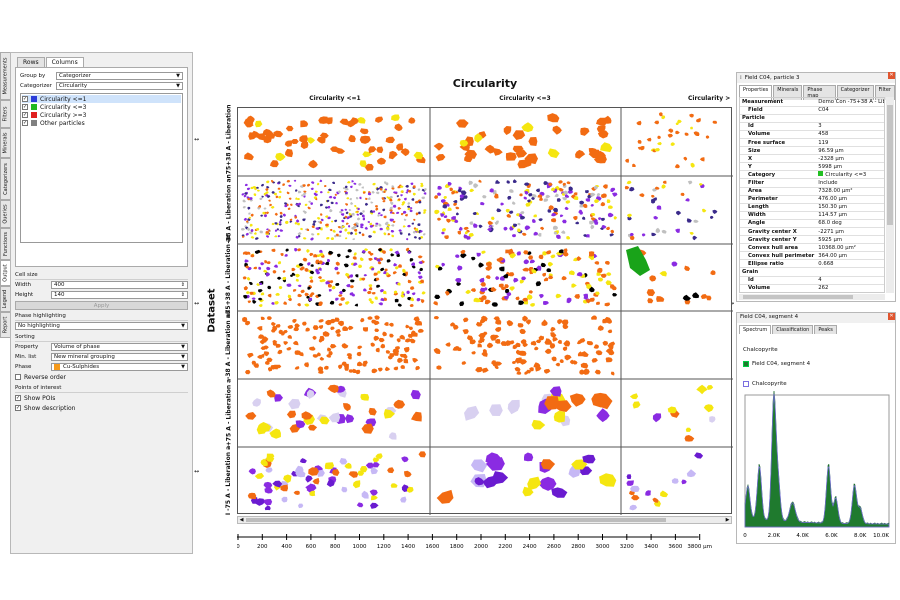 This screenshot has width=900, height=600. Describe the element at coordinates (241, 520) in the screenshot. I see `scrollbar-left-arrow: ◀` at that location.